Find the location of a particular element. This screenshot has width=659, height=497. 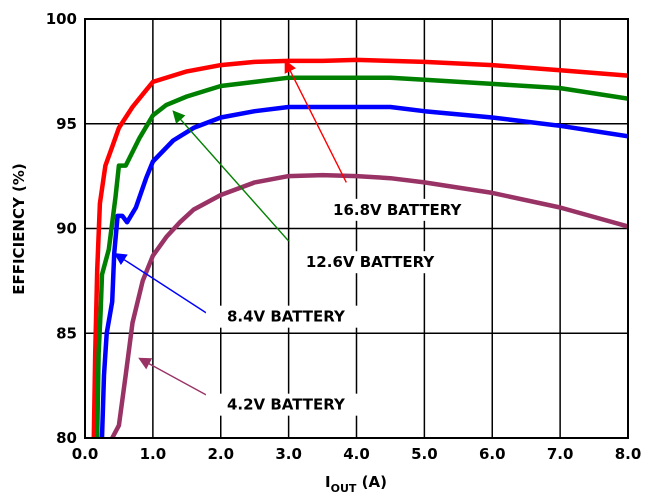

x-tick-label: 7.0 is located at coordinates (560, 454).